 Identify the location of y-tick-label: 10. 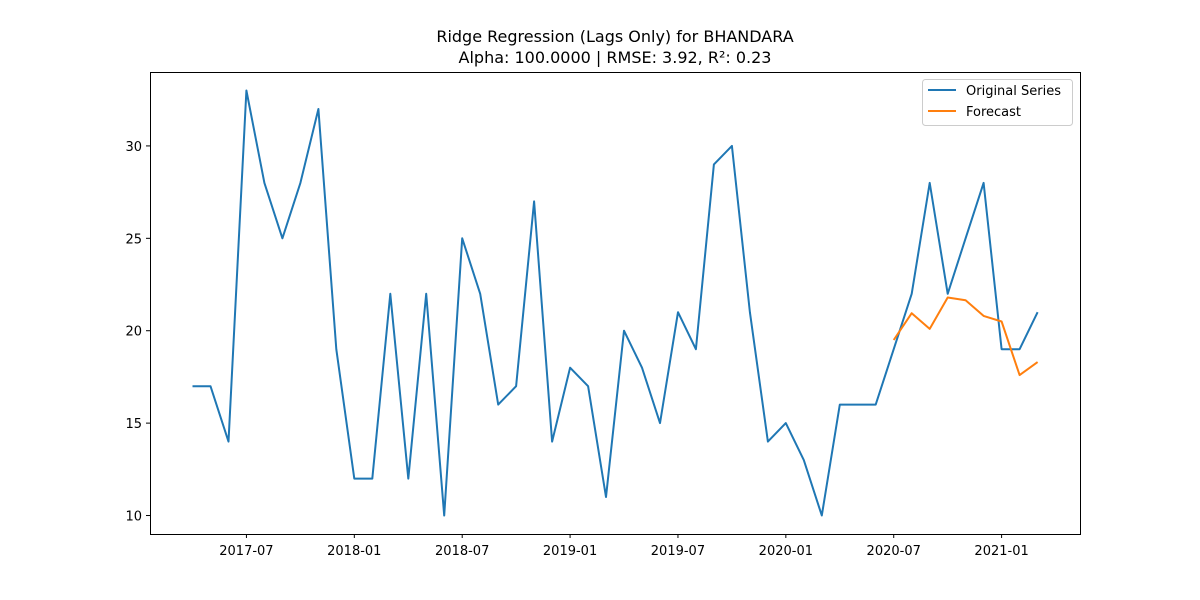
(133, 517).